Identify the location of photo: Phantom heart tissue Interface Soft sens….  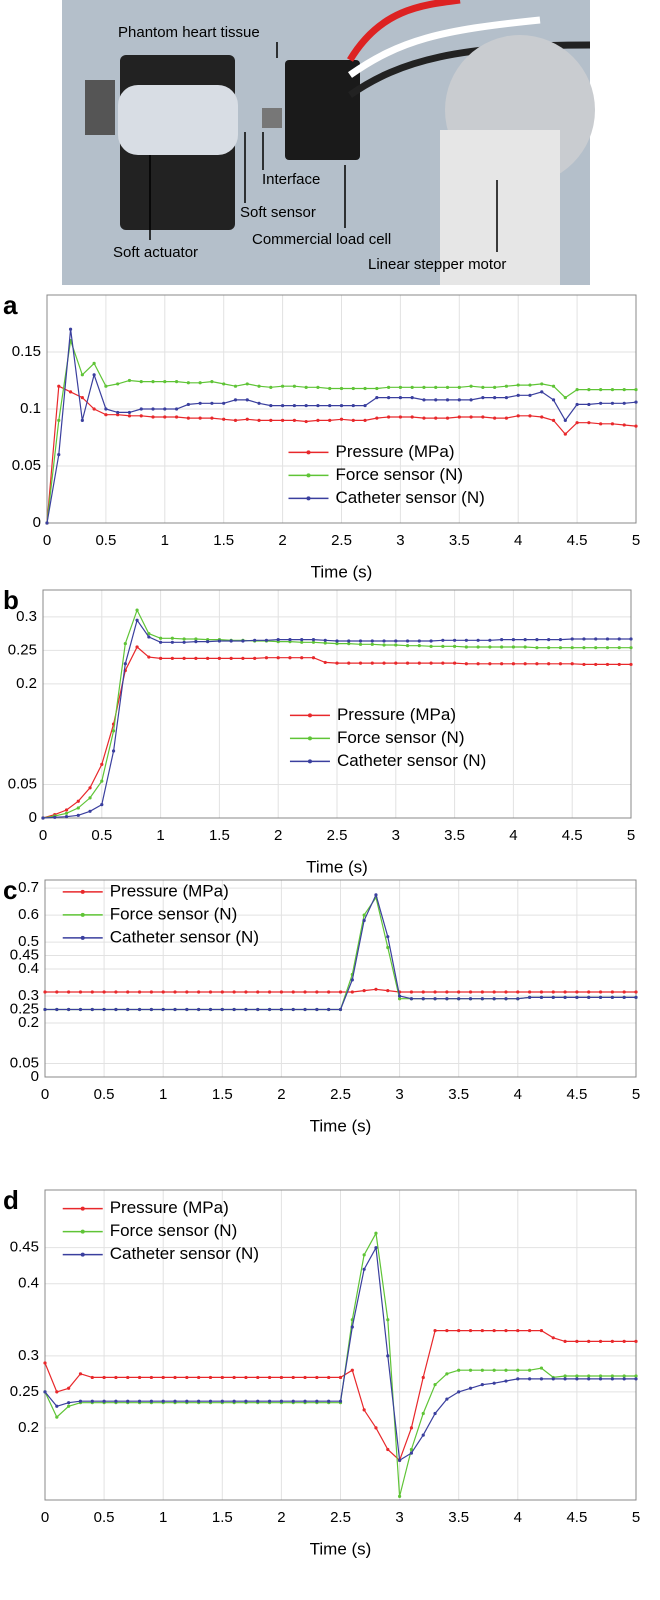
(328, 142).